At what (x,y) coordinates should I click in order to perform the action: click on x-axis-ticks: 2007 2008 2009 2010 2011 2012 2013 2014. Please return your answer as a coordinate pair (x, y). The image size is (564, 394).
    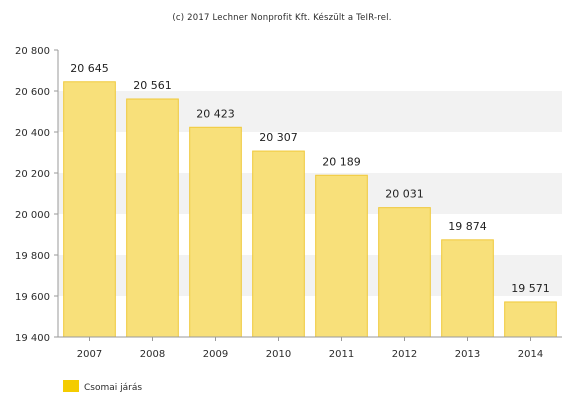
    Looking at the image, I should click on (310, 348).